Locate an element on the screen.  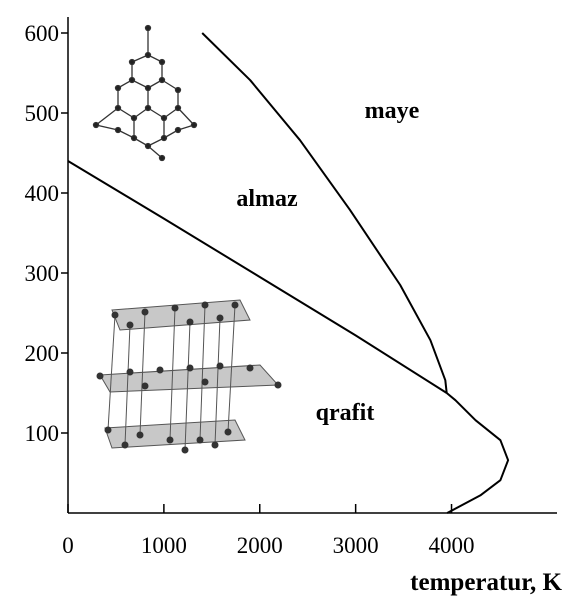
x-tick-label: 0 is located at coordinates (68, 545).